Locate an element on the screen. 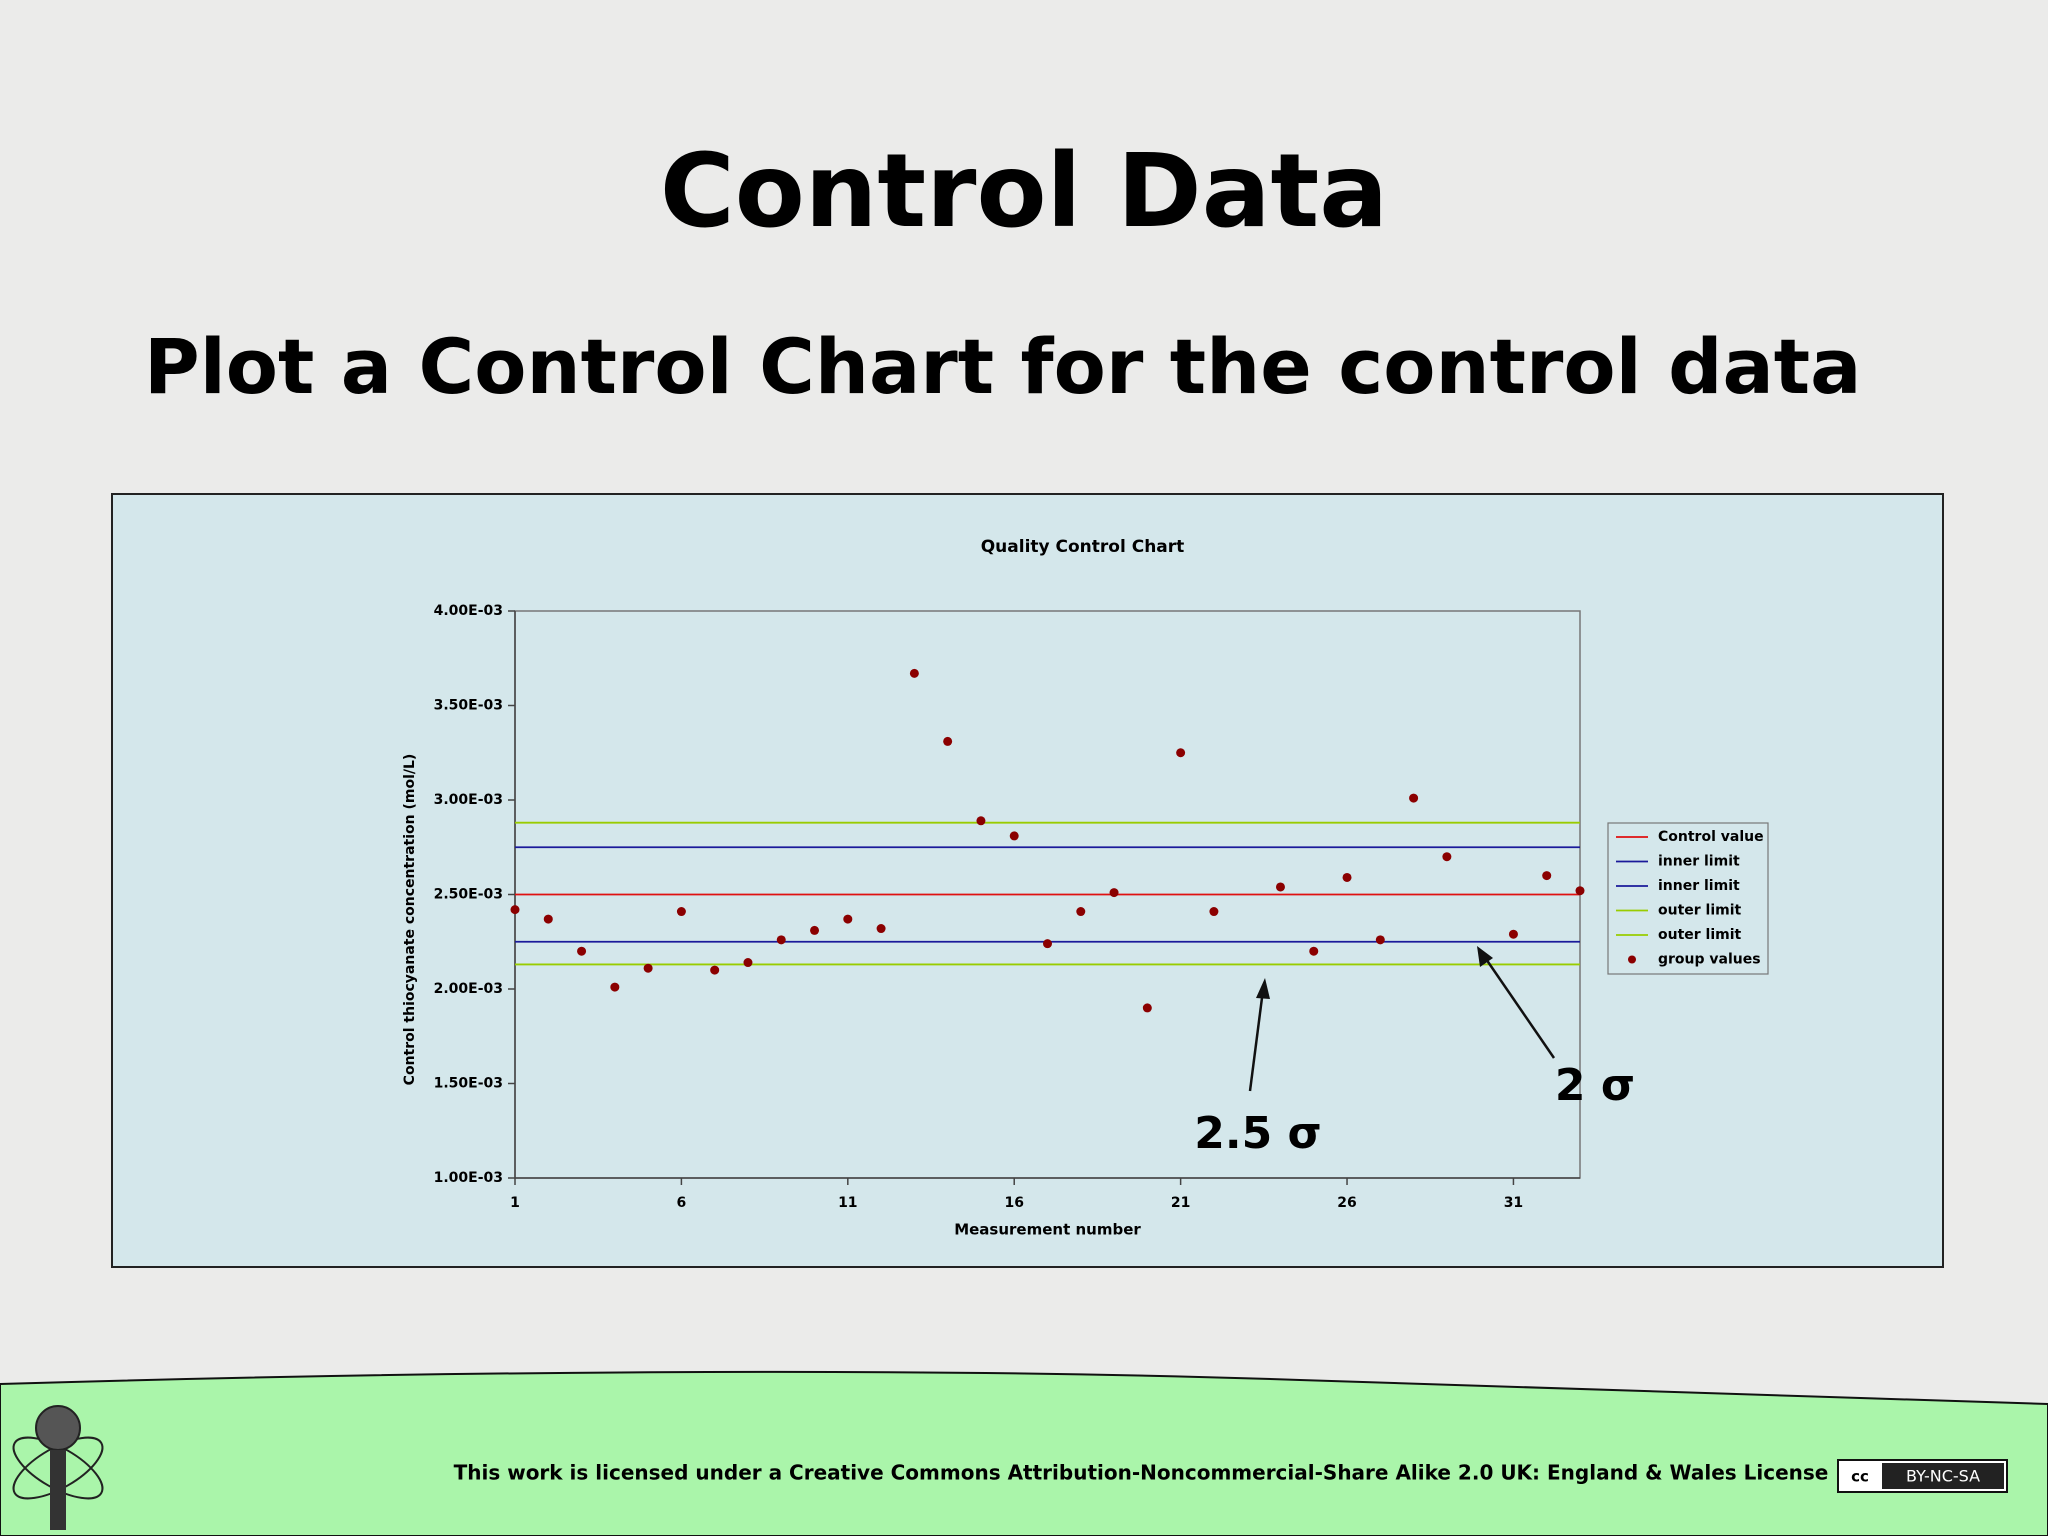 The width and height of the screenshot is (2048, 1536). annotation: 2 σ is located at coordinates (1595, 1085).